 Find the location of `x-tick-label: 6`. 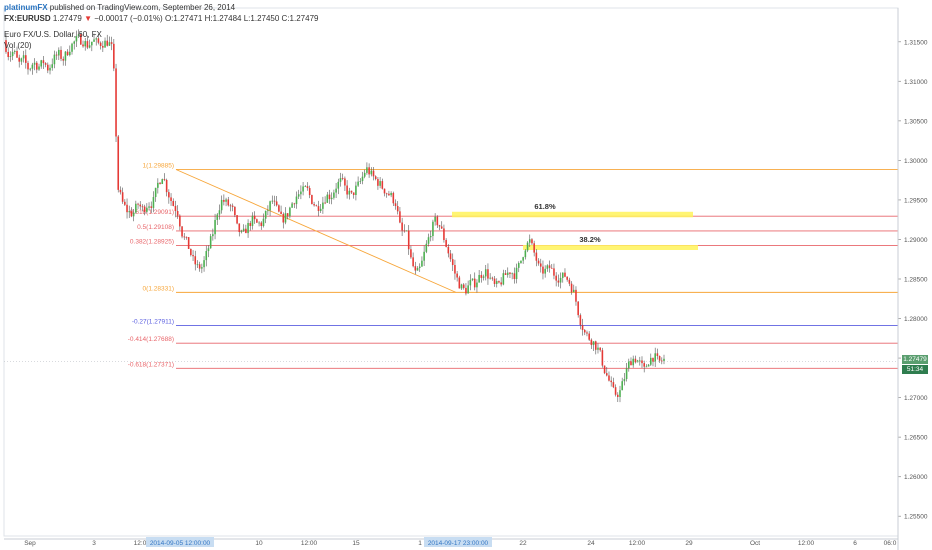

x-tick-label: 6 is located at coordinates (855, 543).